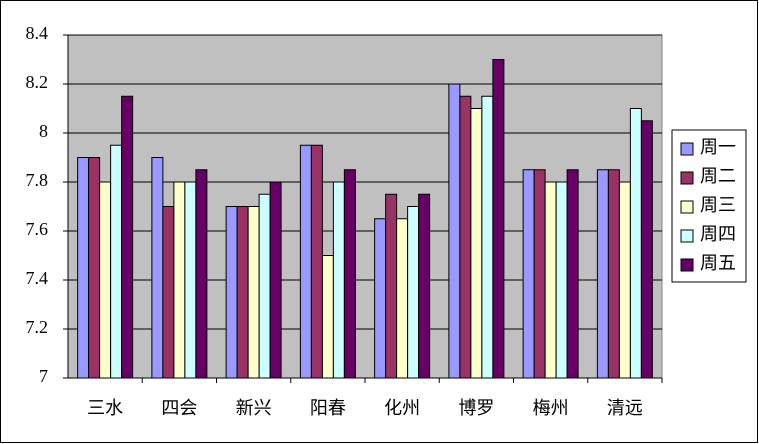 The image size is (759, 444). Describe the element at coordinates (328, 408) in the screenshot. I see `x-tick-label: 阳春` at that location.